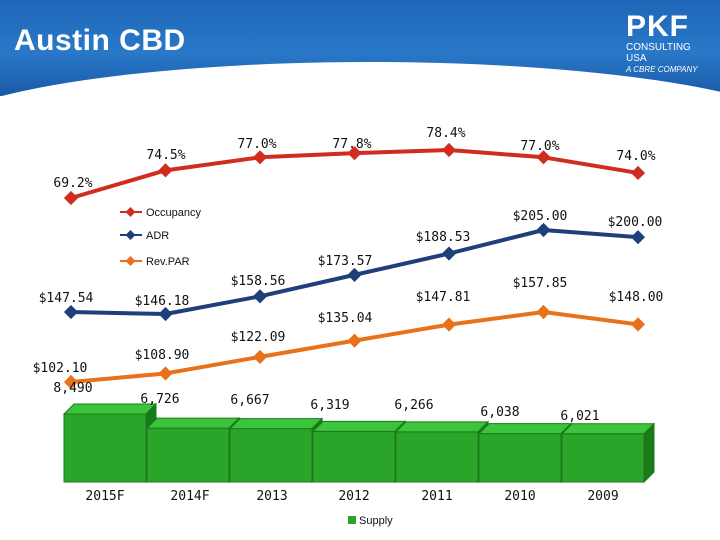 The image size is (720, 540). What do you see at coordinates (602, 496) in the screenshot?
I see `category-label: 2009` at bounding box center [602, 496].